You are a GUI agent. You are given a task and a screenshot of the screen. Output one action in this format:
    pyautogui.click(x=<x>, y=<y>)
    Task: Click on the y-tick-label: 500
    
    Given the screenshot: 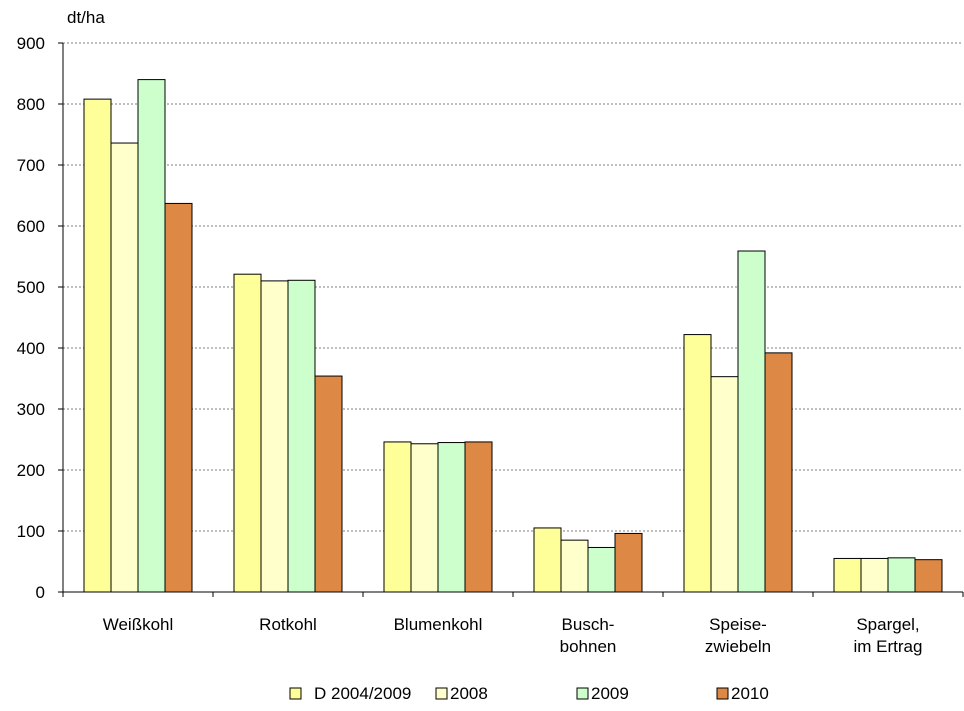 What is the action you would take?
    pyautogui.click(x=31, y=287)
    